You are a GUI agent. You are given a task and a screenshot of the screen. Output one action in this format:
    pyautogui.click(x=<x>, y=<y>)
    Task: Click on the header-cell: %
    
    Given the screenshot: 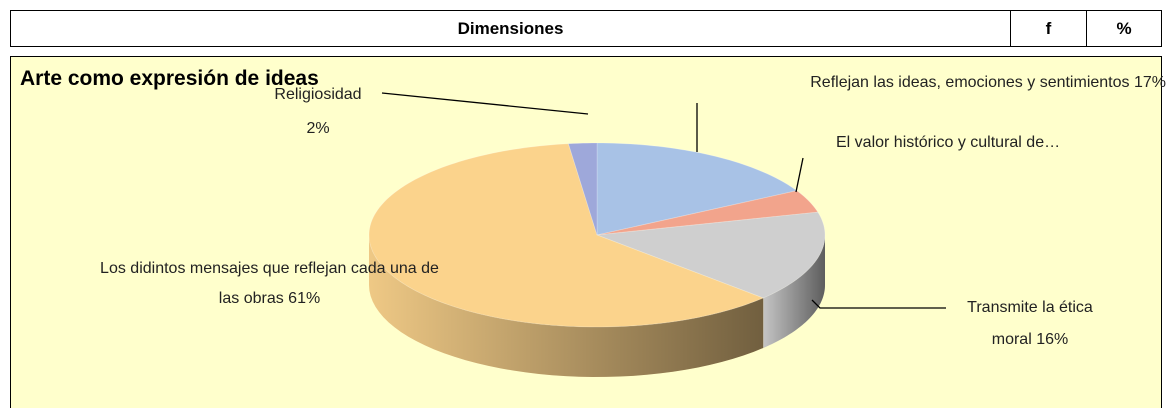 What is the action you would take?
    pyautogui.click(x=1124, y=28)
    